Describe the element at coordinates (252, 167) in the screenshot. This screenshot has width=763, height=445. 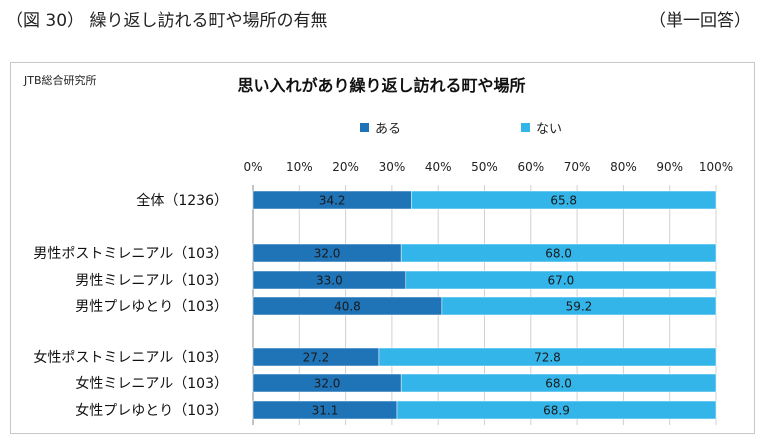
I see `x-tick-label: 0%` at that location.